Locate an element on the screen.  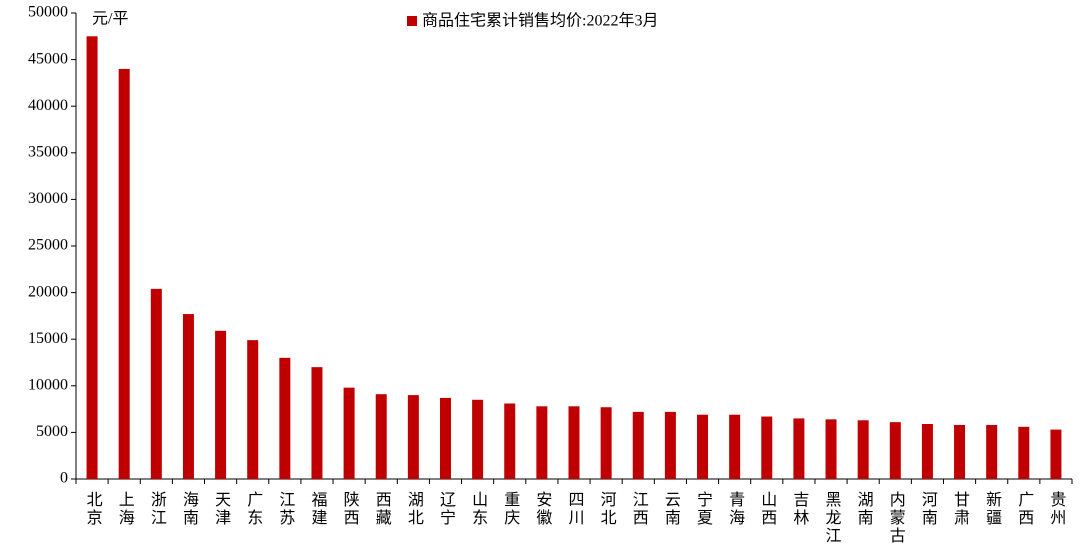
x-tick-label: 宁夏 is located at coordinates (703, 509).